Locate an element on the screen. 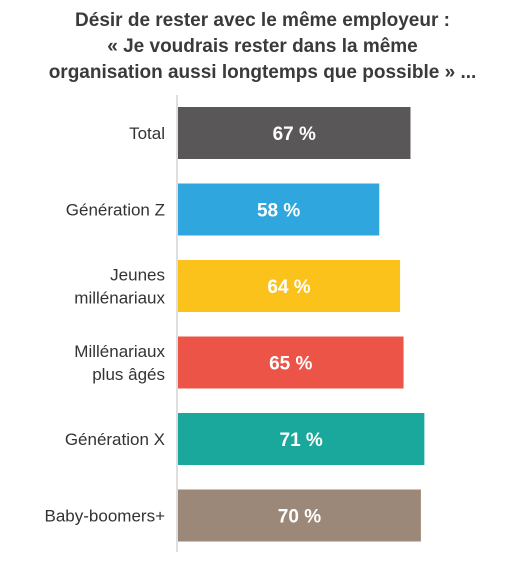  category-label: Millénariaux is located at coordinates (119, 351).